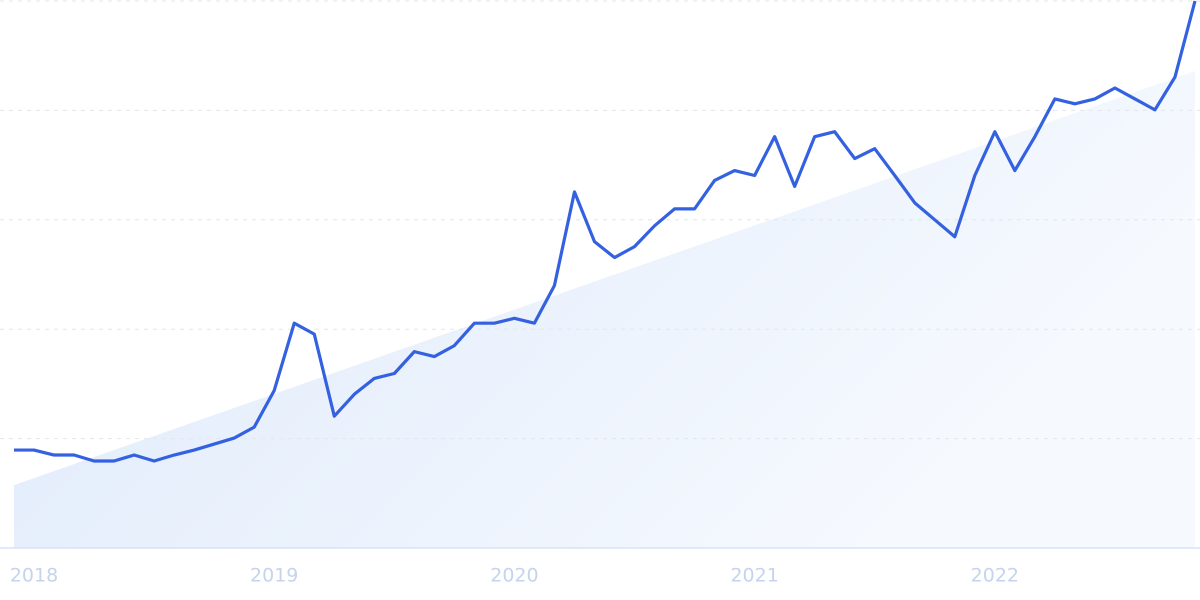 This screenshot has height=600, width=1200. What do you see at coordinates (274, 576) in the screenshot?
I see `x-tick-label: 2019` at bounding box center [274, 576].